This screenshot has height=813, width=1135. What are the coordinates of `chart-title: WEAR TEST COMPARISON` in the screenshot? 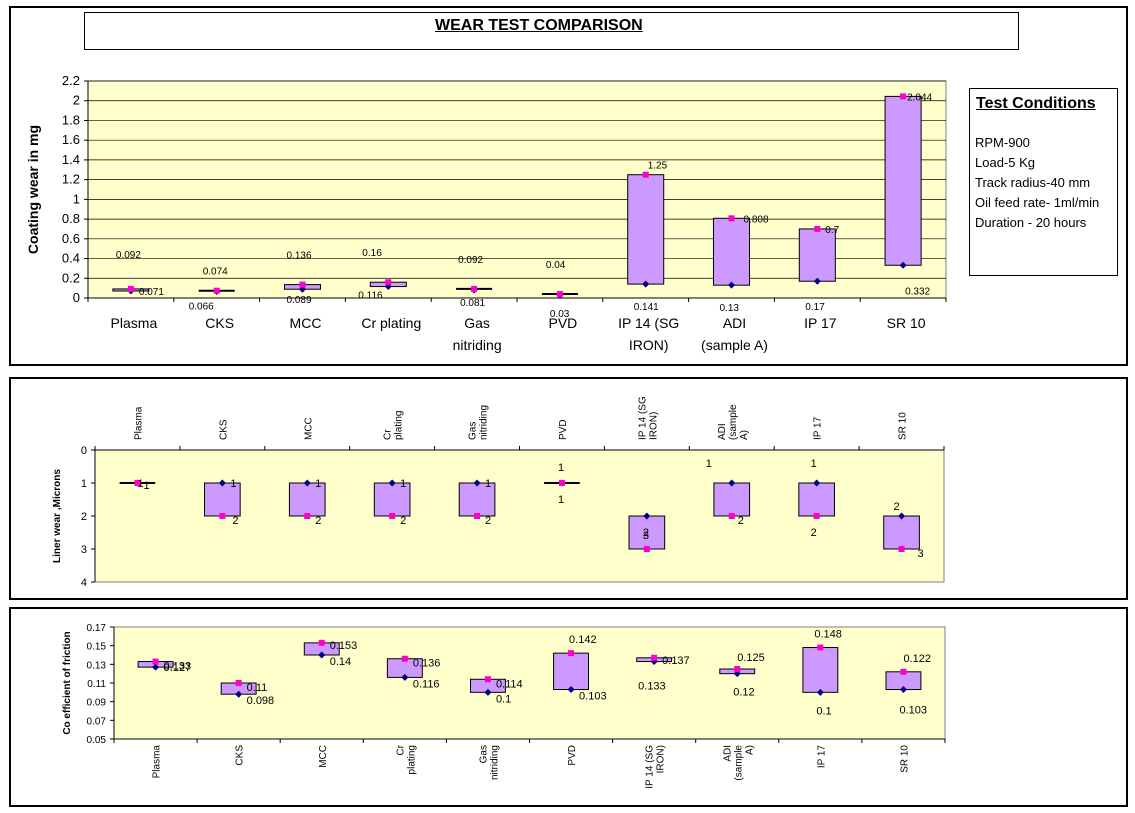 It's located at (539, 25).